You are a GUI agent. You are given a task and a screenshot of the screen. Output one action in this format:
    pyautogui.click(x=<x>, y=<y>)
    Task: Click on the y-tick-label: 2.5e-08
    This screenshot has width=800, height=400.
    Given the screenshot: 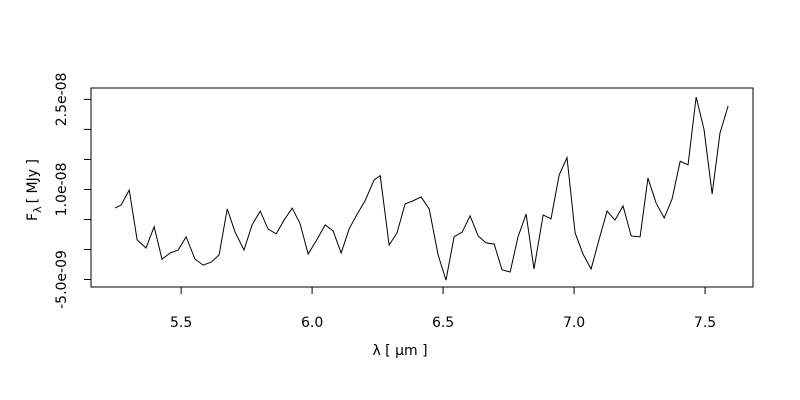 What is the action you would take?
    pyautogui.click(x=62, y=100)
    